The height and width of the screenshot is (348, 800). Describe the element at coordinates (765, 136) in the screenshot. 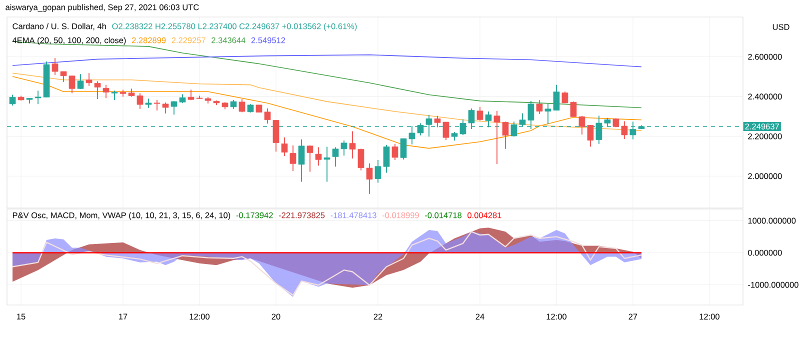

I see `y-tick-label: 2.200000` at that location.